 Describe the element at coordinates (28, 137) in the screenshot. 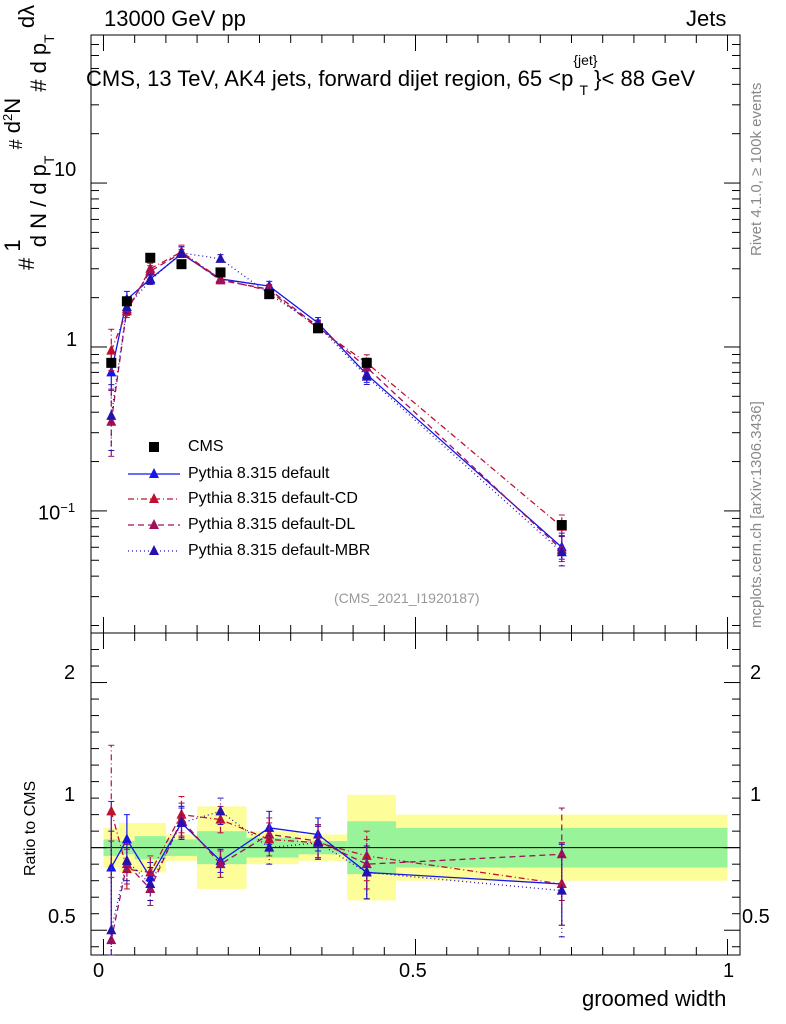

I see `y-axis-label: # 1 d N / d pT # d2N # d pT dλ` at that location.